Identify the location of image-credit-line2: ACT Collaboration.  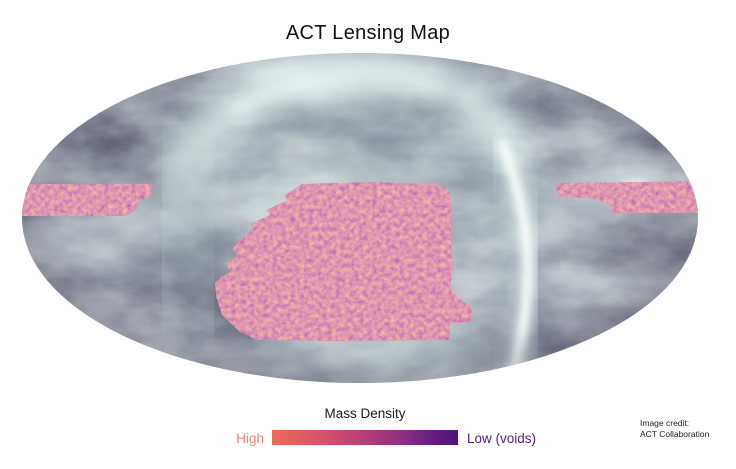
(675, 434).